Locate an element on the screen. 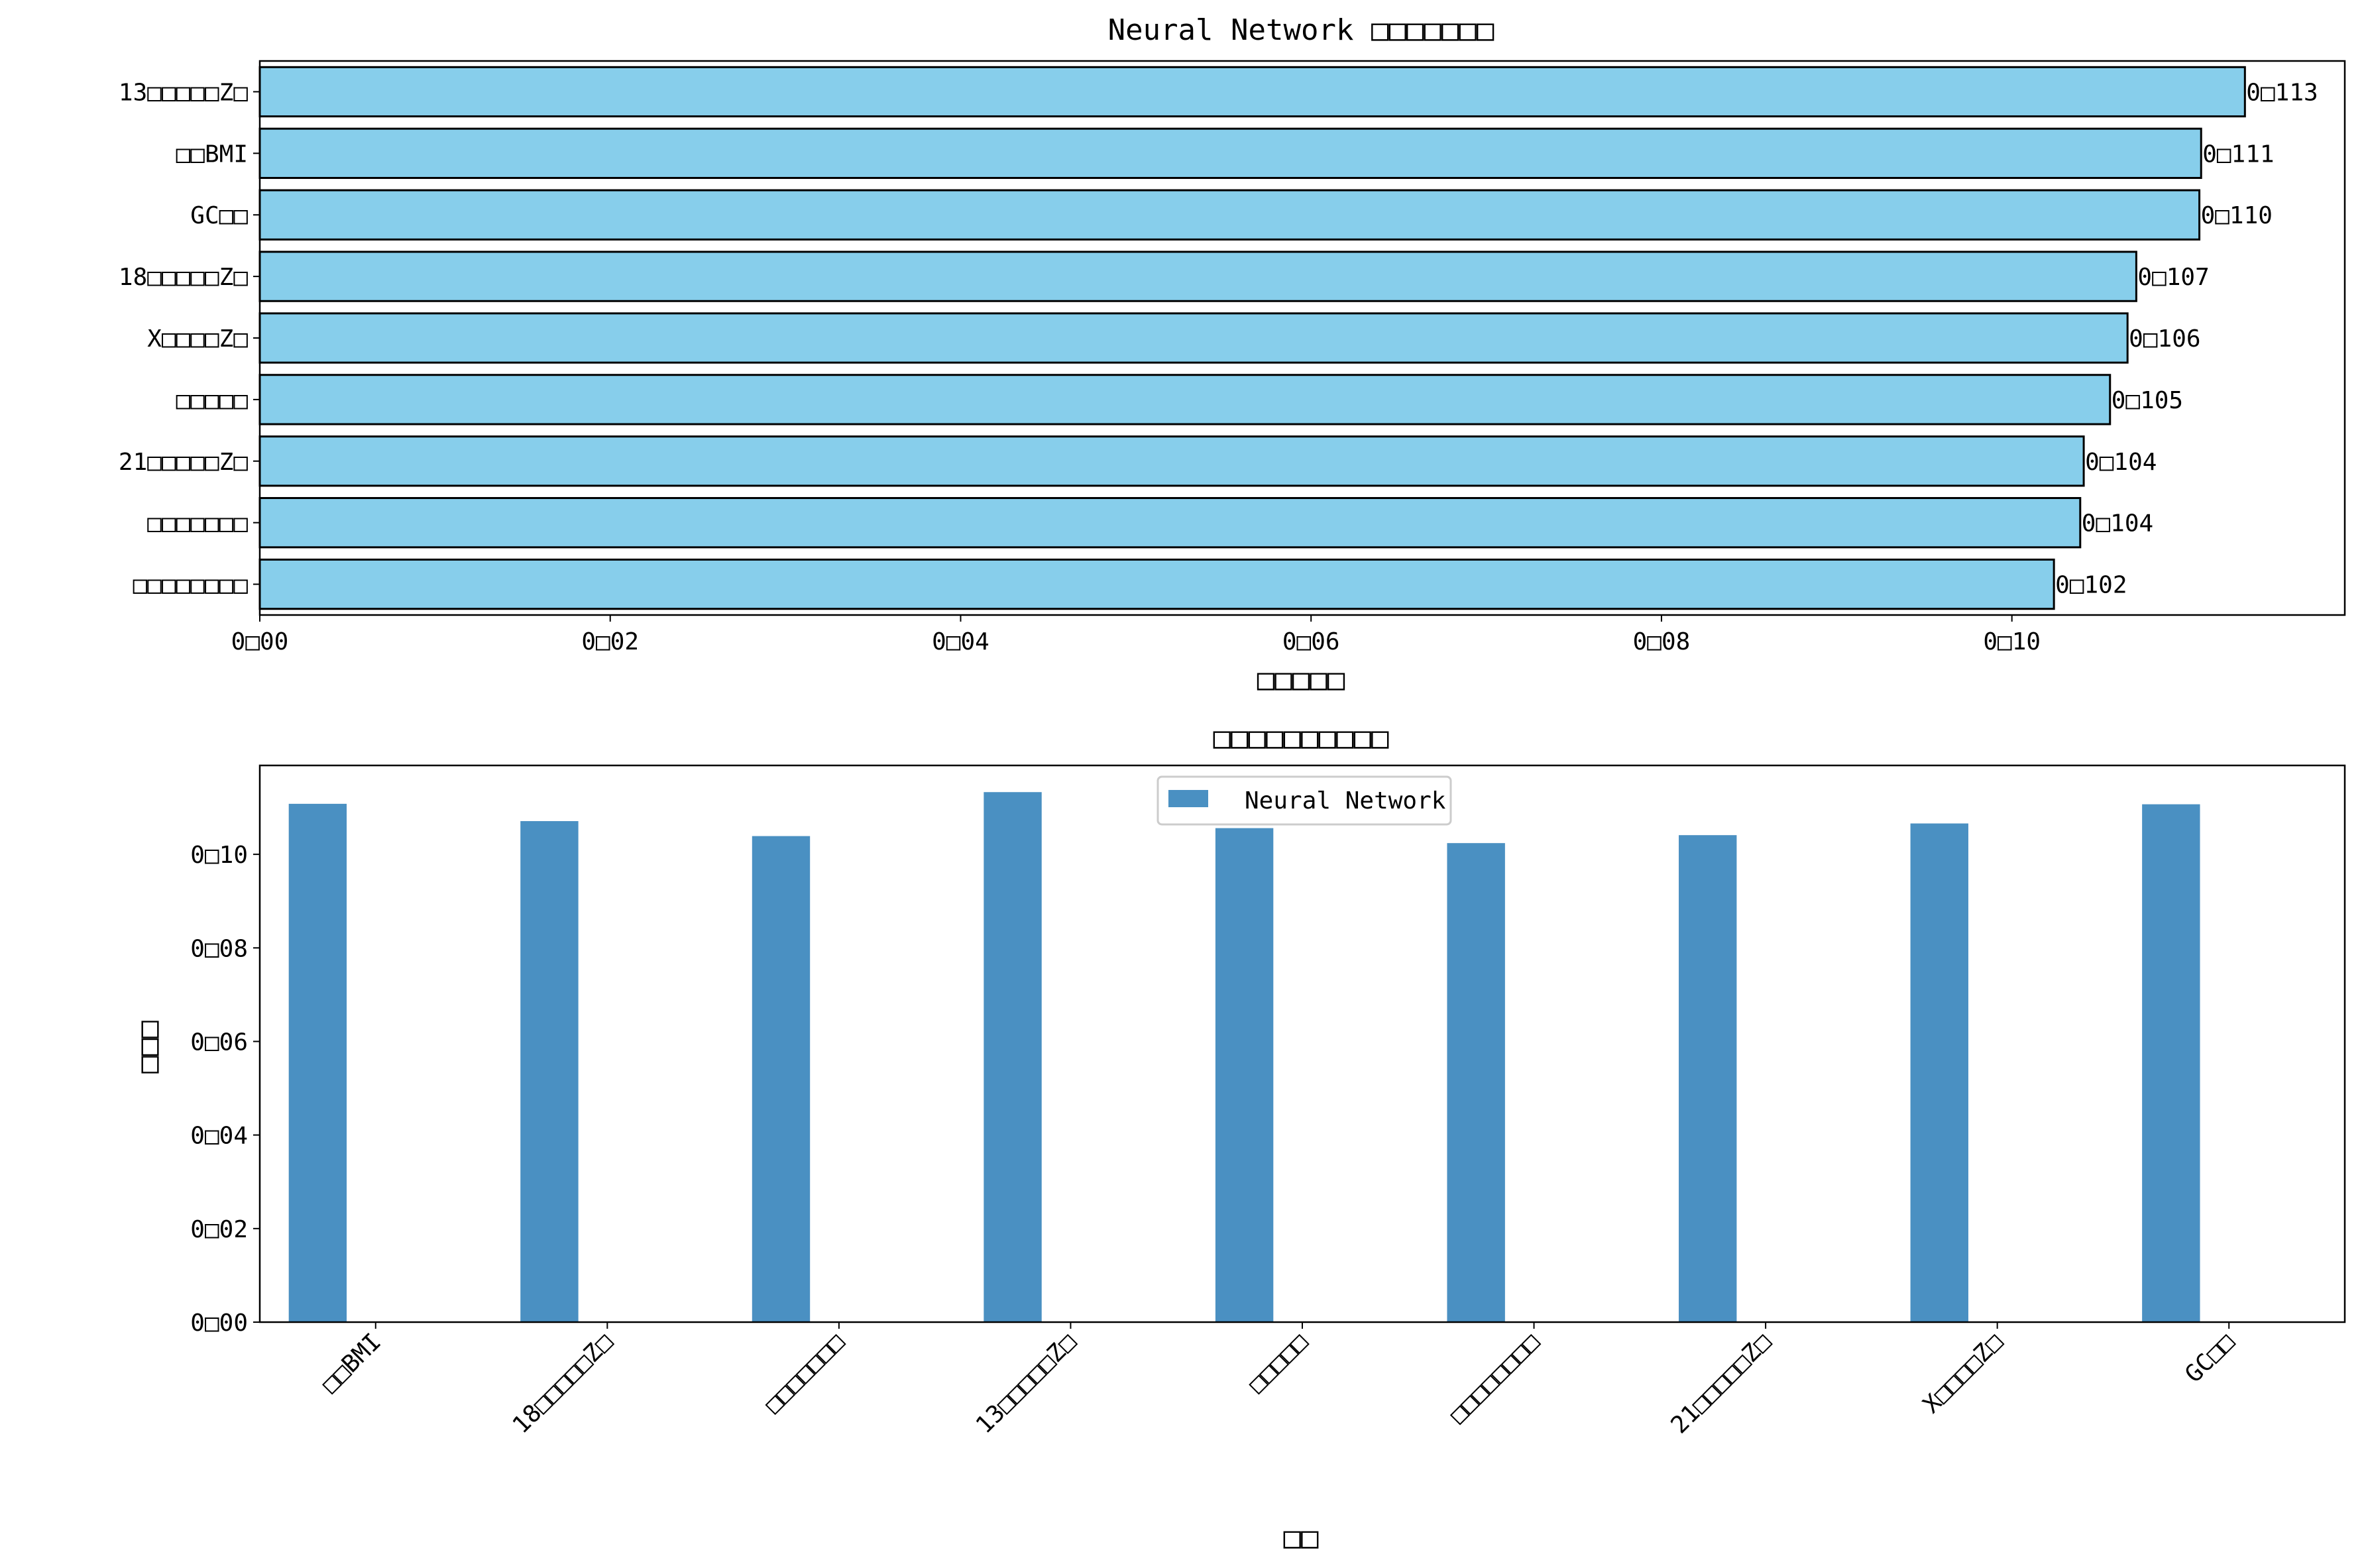 This screenshot has width=2366, height=1568. top-y-tick-label: X□□□□Z□ is located at coordinates (197, 339).